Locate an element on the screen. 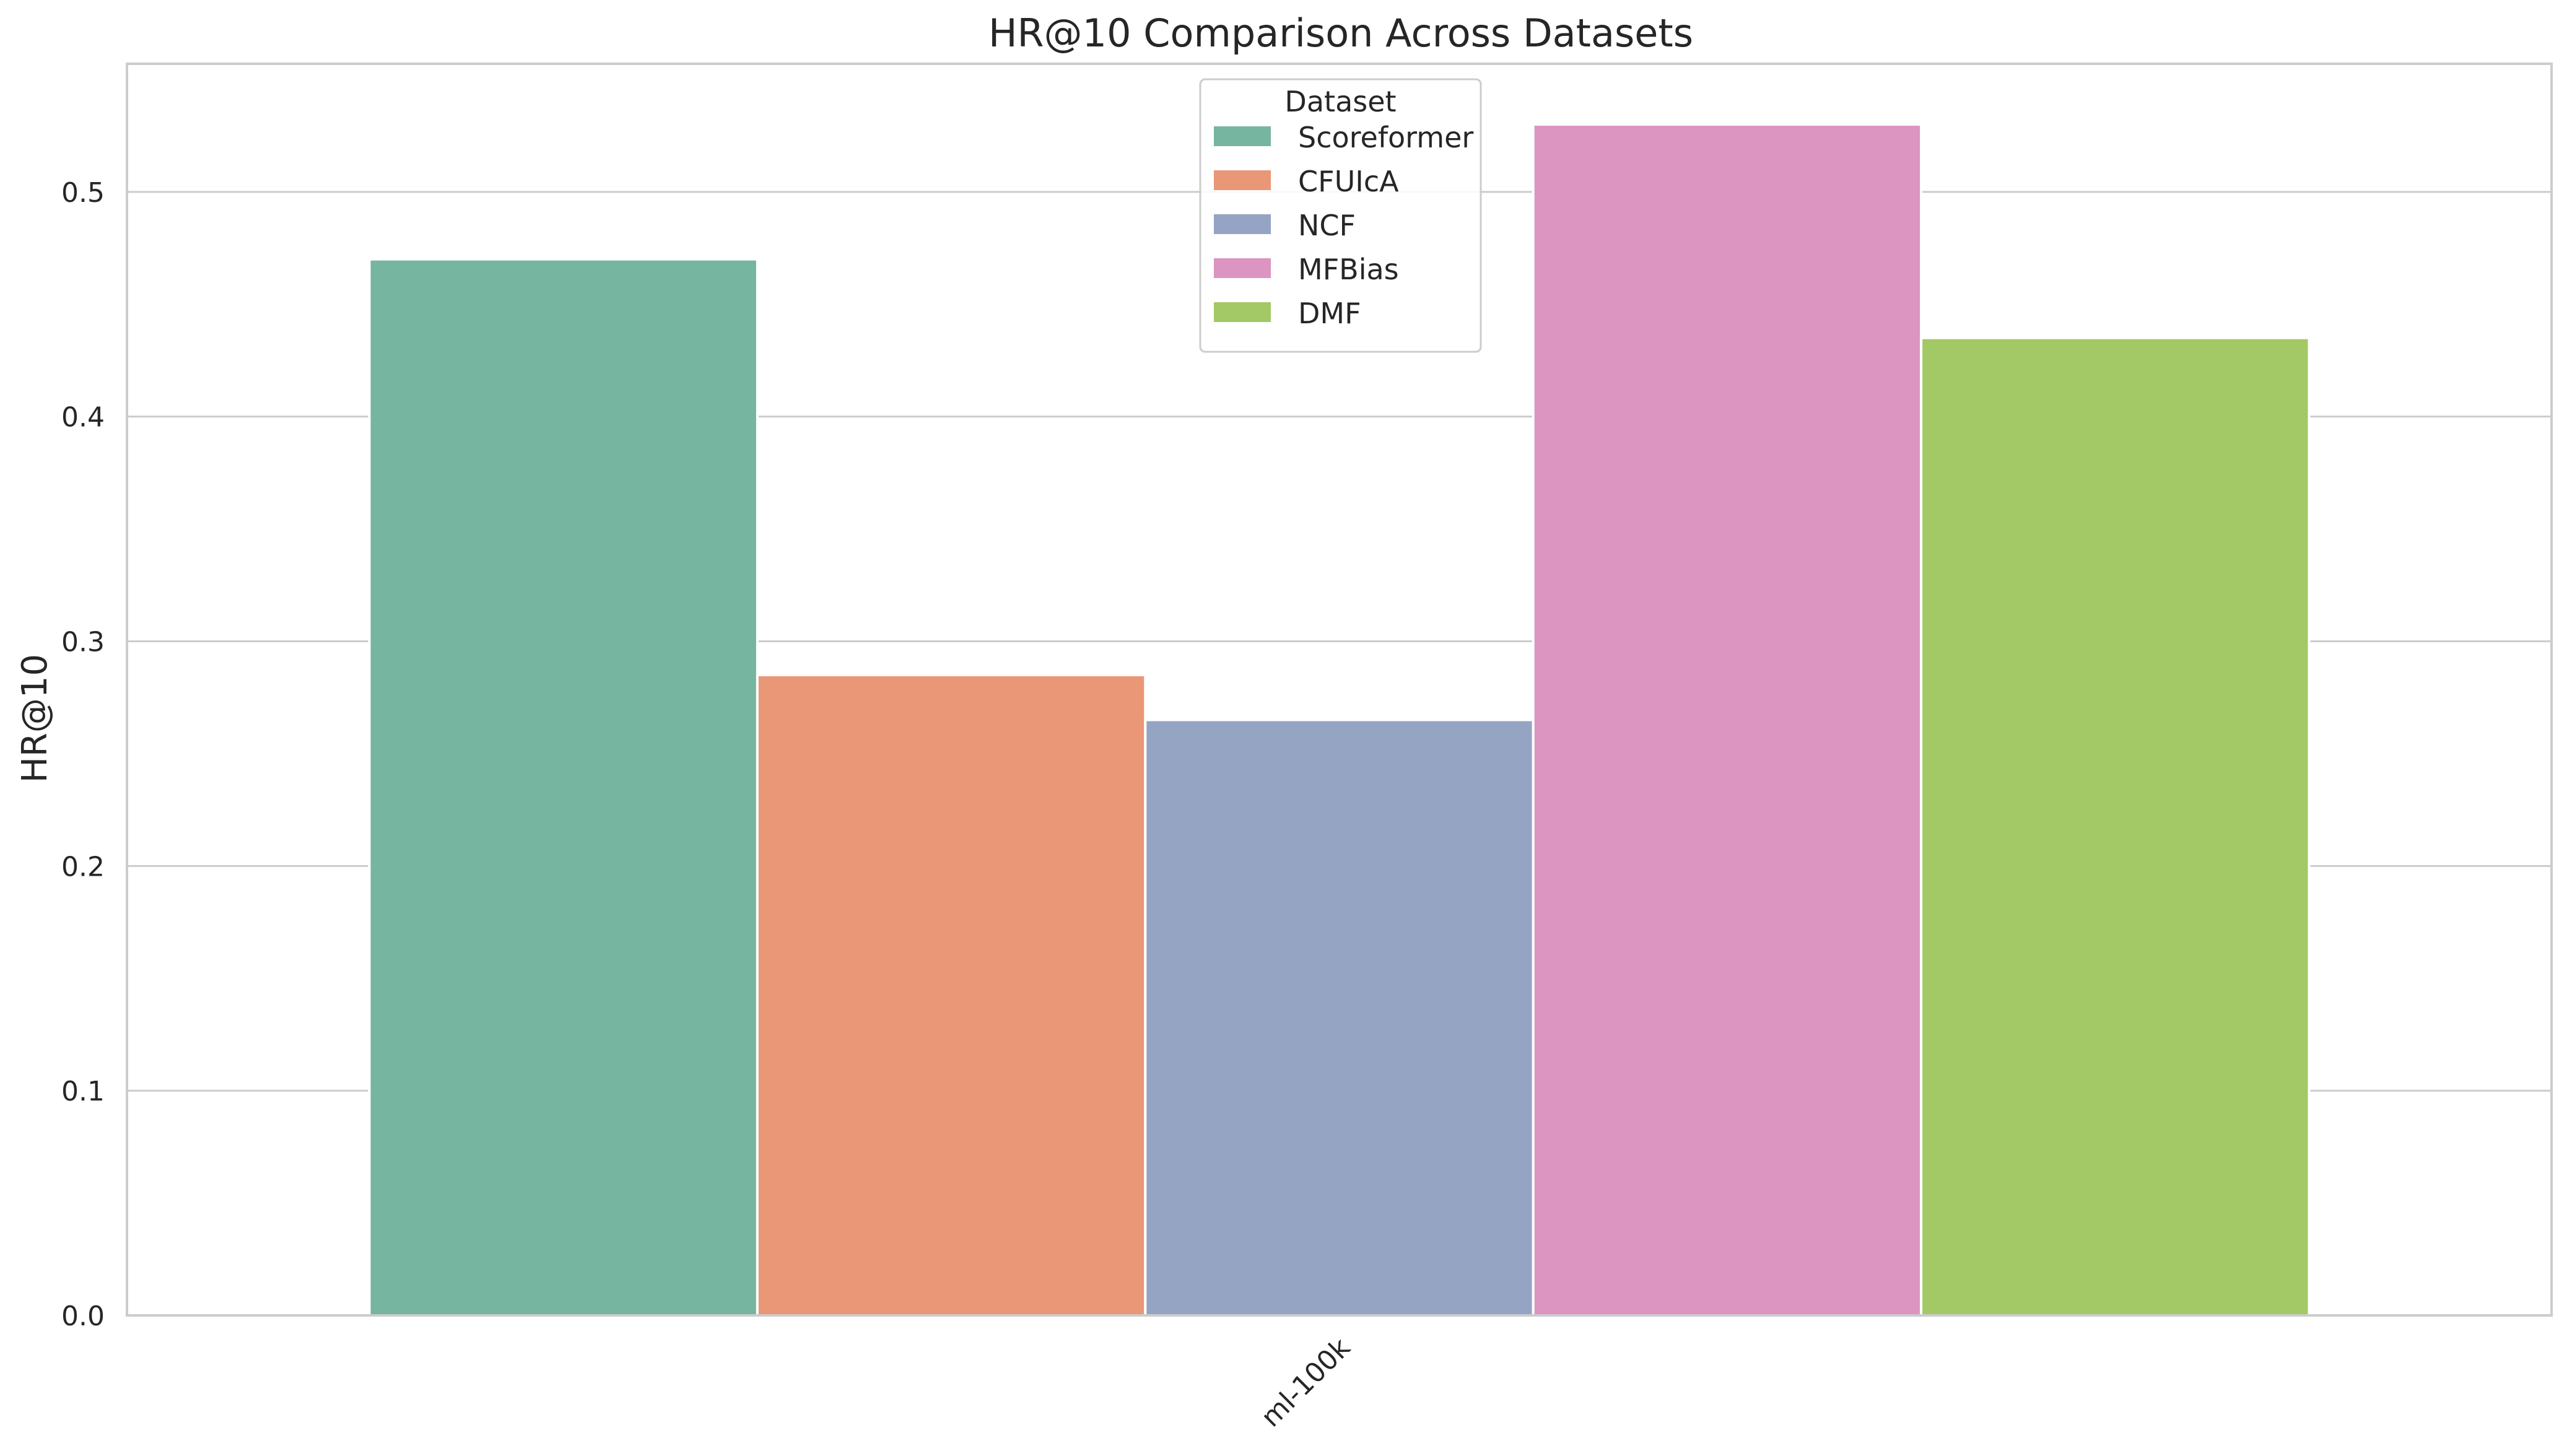 The image size is (2572, 1456). legend-title: Dataset is located at coordinates (1340, 102).